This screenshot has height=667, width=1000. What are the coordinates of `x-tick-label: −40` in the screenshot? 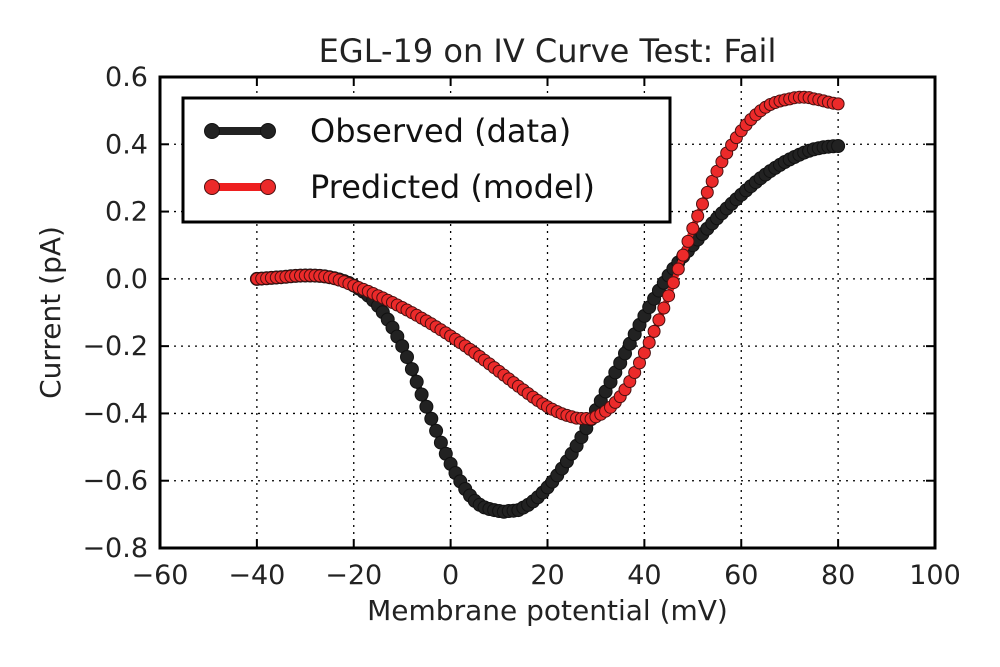 It's located at (256, 575).